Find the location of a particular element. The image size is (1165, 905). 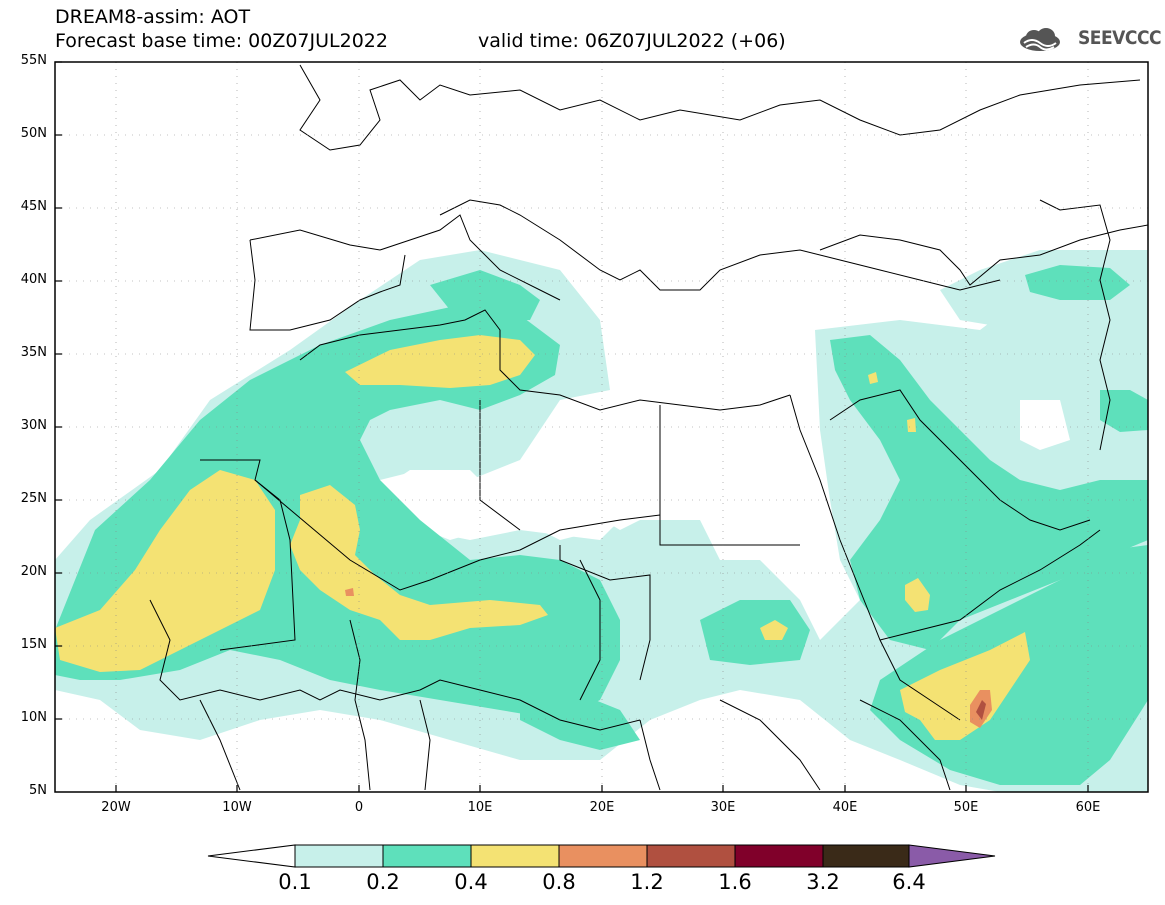

lon-label-10w: 10W is located at coordinates (237, 807).